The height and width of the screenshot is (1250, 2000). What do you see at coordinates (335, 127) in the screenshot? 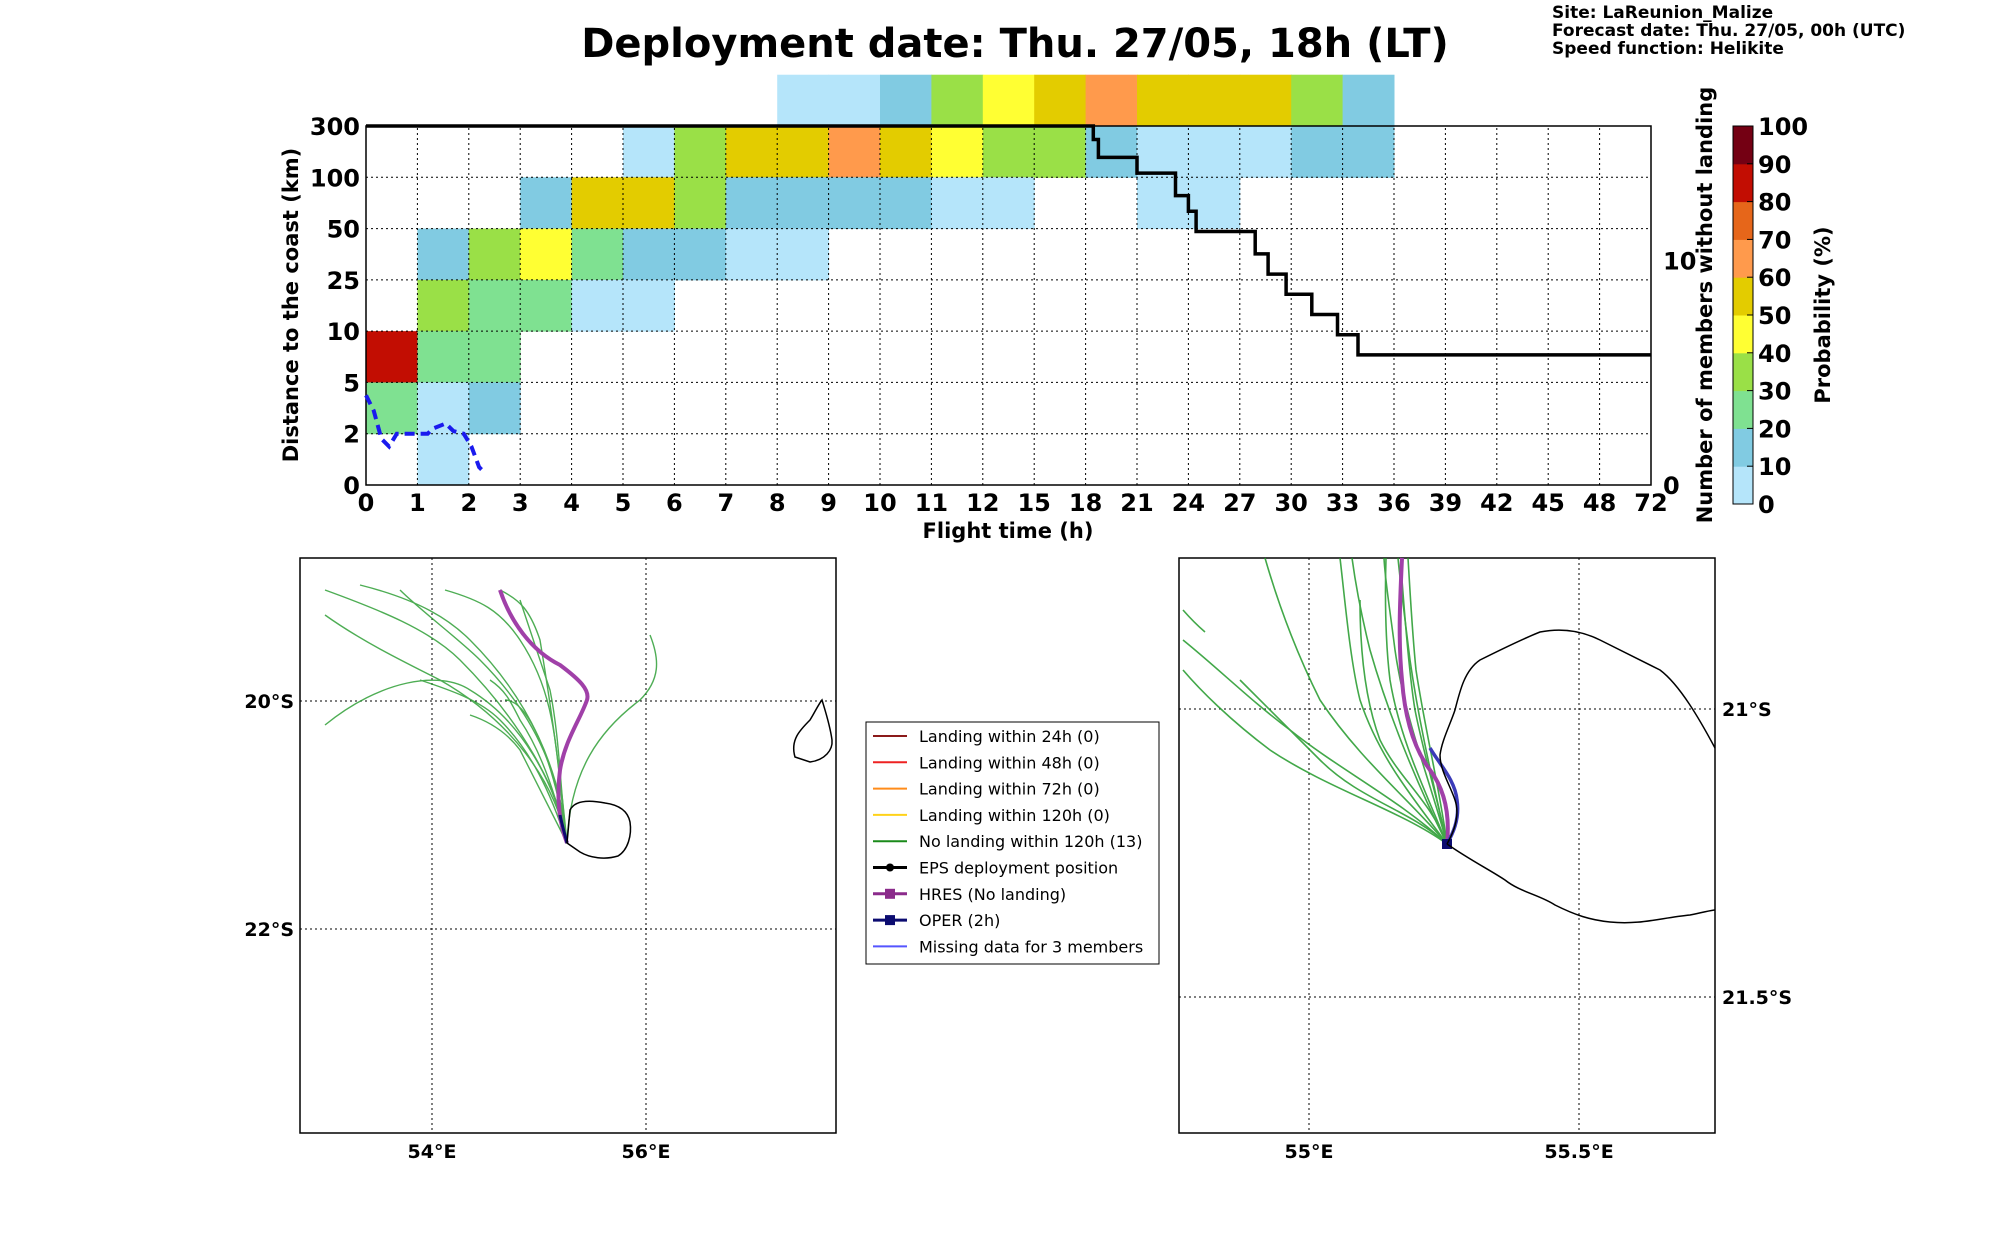
I see `y-tick-label: 300` at bounding box center [335, 127].